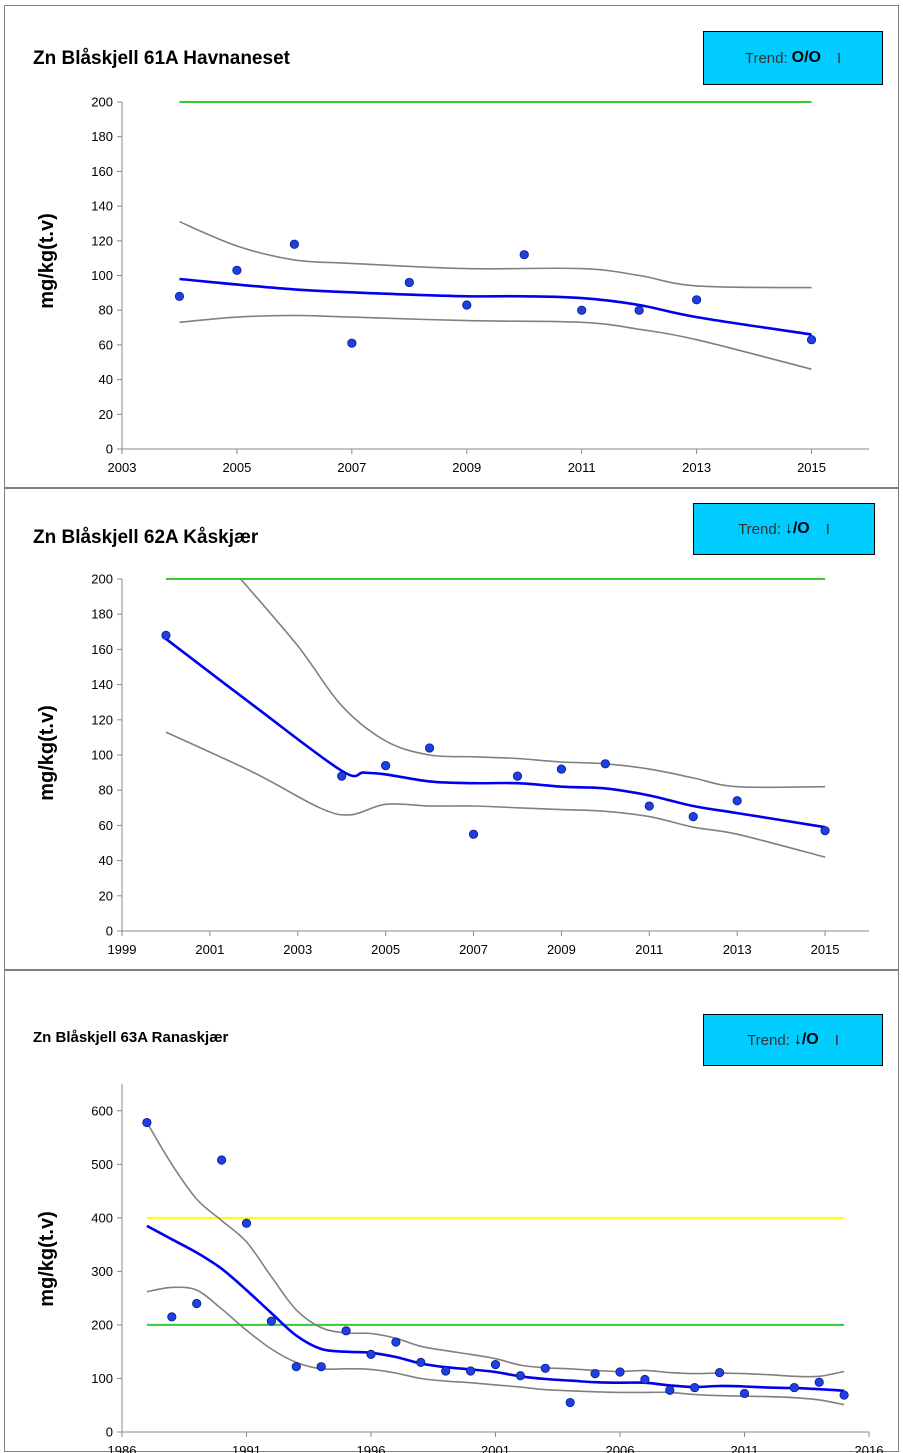 Image resolution: width=903 pixels, height=1453 pixels. I want to click on x-tick-label: 2007, so click(351, 467).